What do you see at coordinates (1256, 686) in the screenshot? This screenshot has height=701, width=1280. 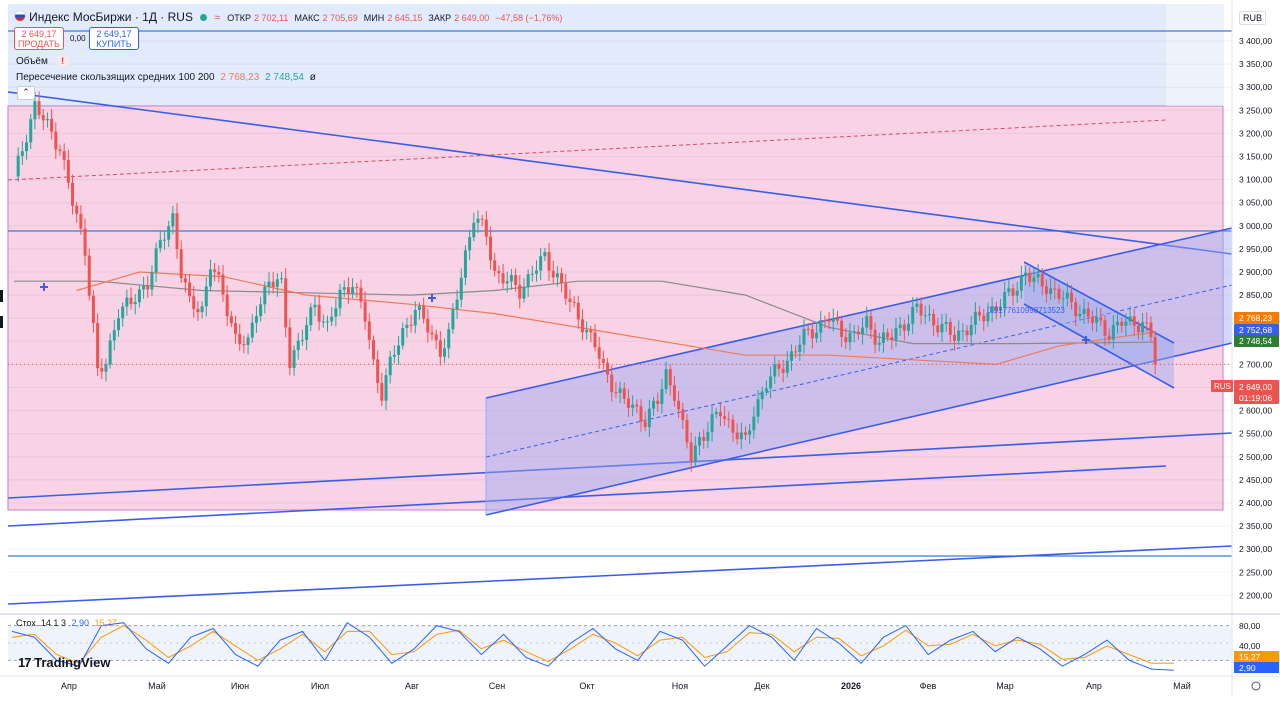 I see `settings-gear-icon` at bounding box center [1256, 686].